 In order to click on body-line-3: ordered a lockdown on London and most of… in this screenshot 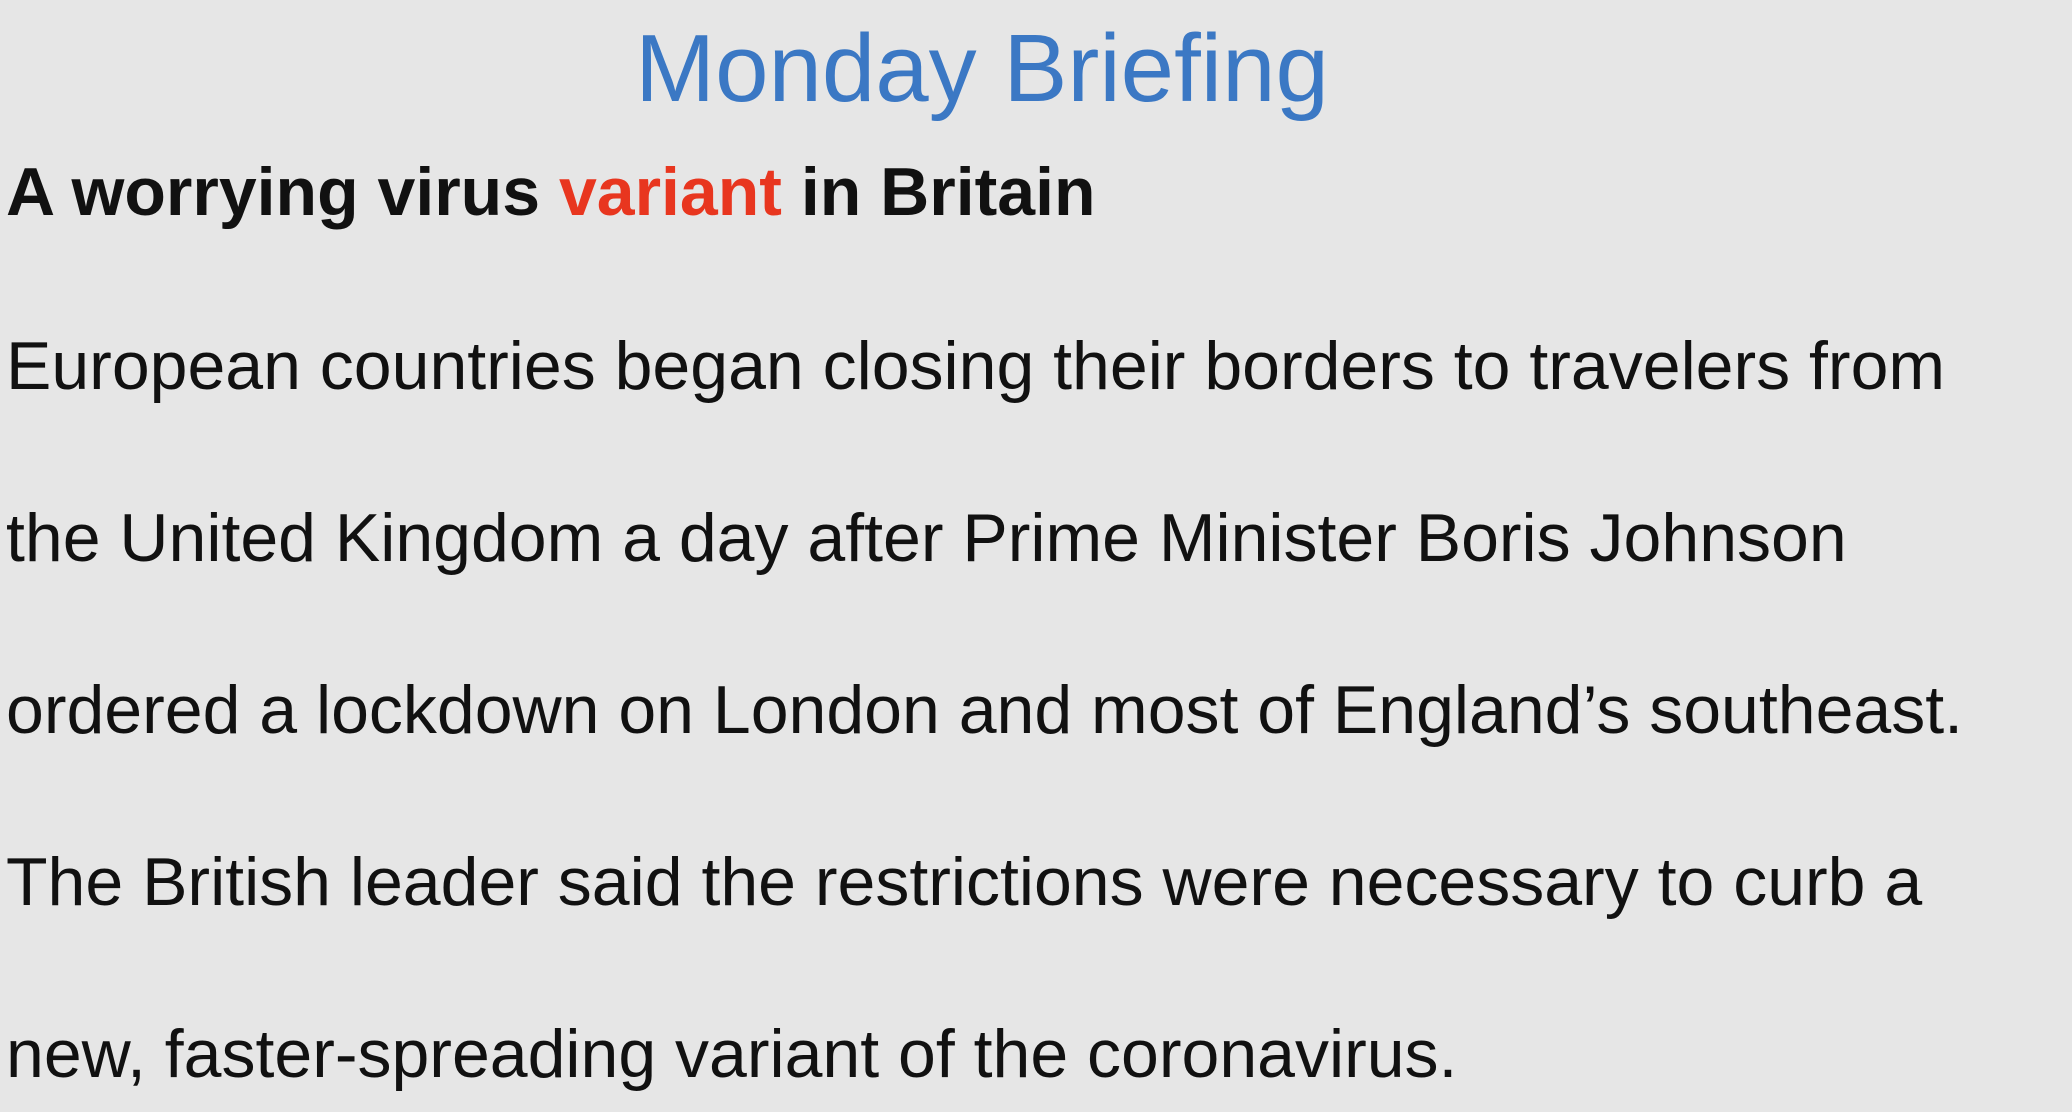, I will do `click(984, 710)`.